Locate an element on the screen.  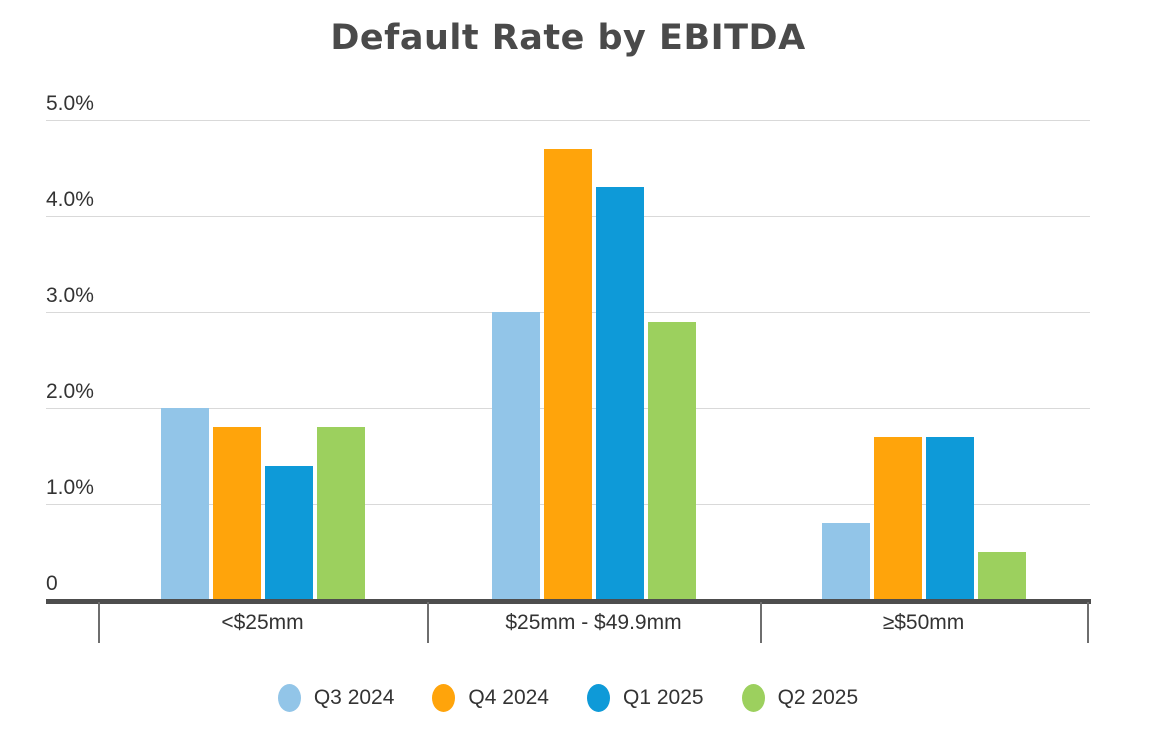
legend-label: Q4 2024 is located at coordinates (508, 697).